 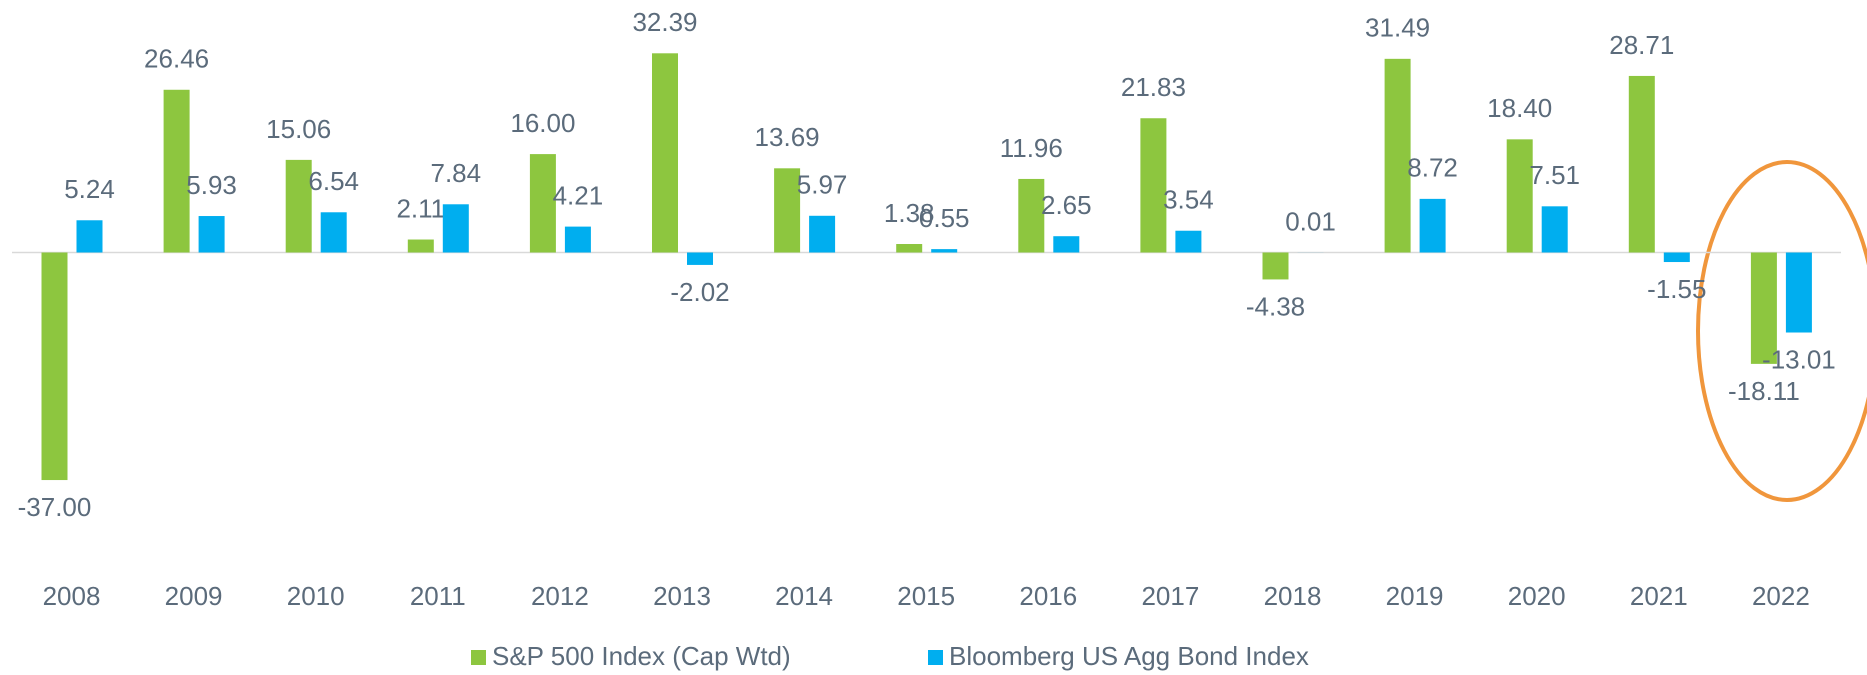 What do you see at coordinates (578, 195) in the screenshot?
I see `data-label: 4.21` at bounding box center [578, 195].